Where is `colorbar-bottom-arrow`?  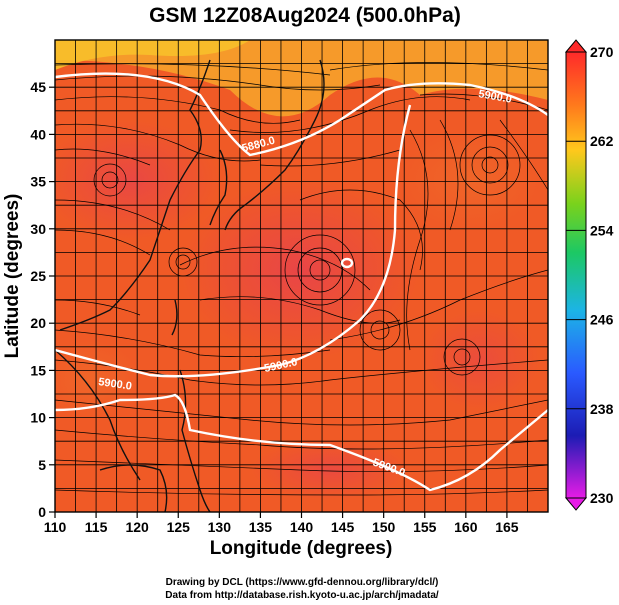 colorbar-bottom-arrow is located at coordinates (576, 504).